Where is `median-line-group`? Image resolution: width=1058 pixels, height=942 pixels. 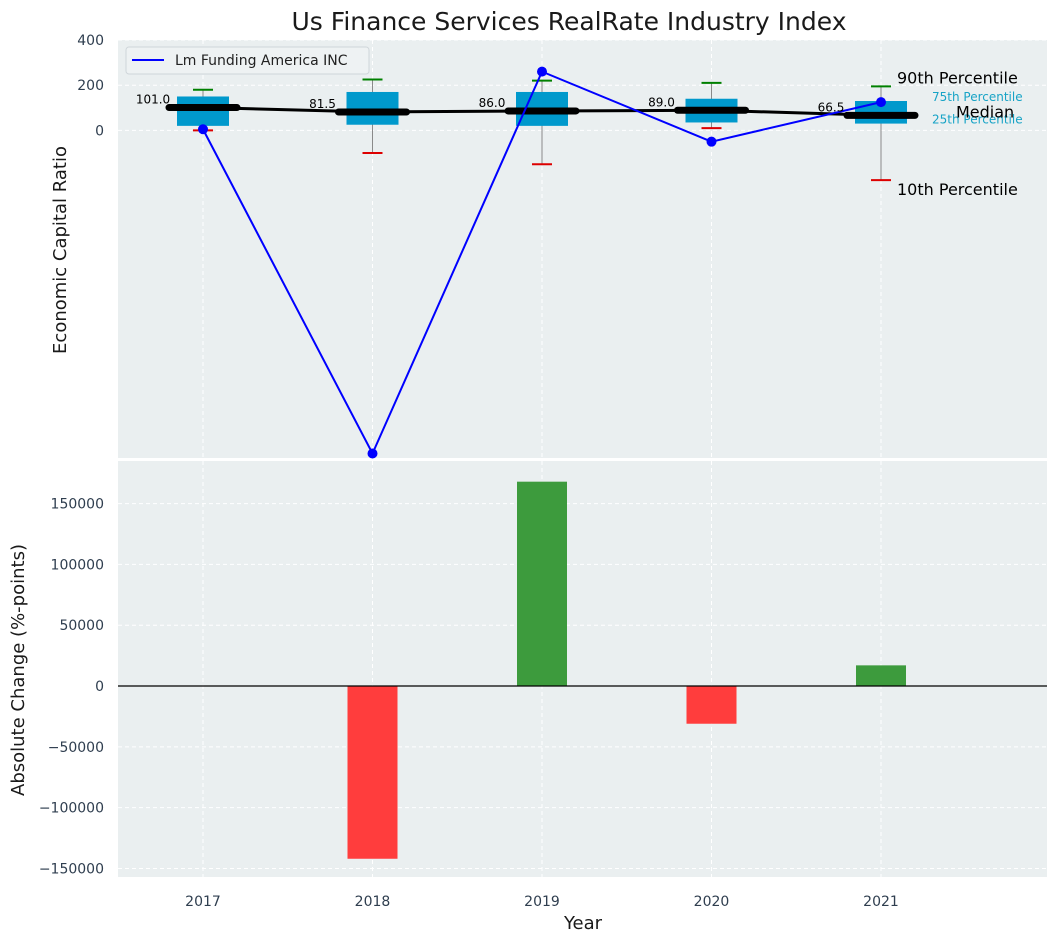
median-line-group is located at coordinates (542, 111).